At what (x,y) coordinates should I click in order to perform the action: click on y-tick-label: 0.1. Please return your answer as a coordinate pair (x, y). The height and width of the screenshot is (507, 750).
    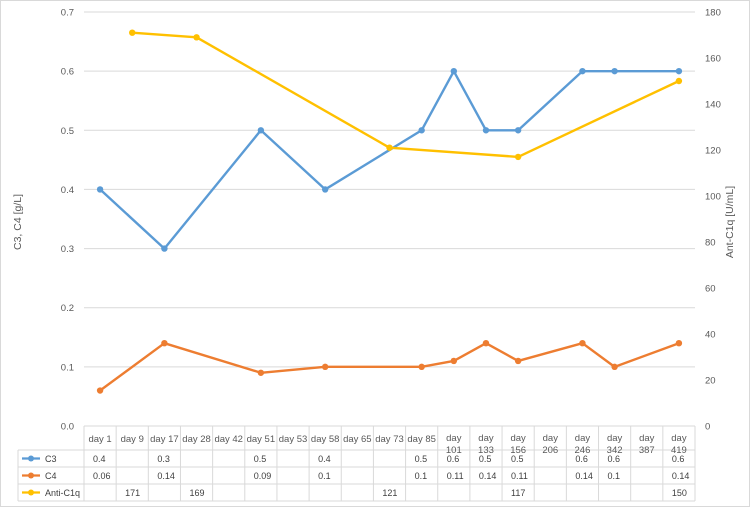
    Looking at the image, I should click on (67, 367).